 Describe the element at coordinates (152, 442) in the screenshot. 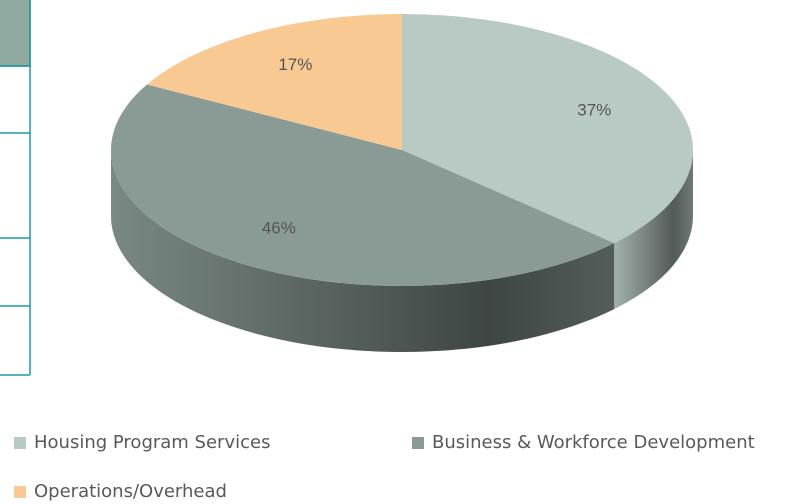

I see `legend-label: Housing Program Services` at that location.